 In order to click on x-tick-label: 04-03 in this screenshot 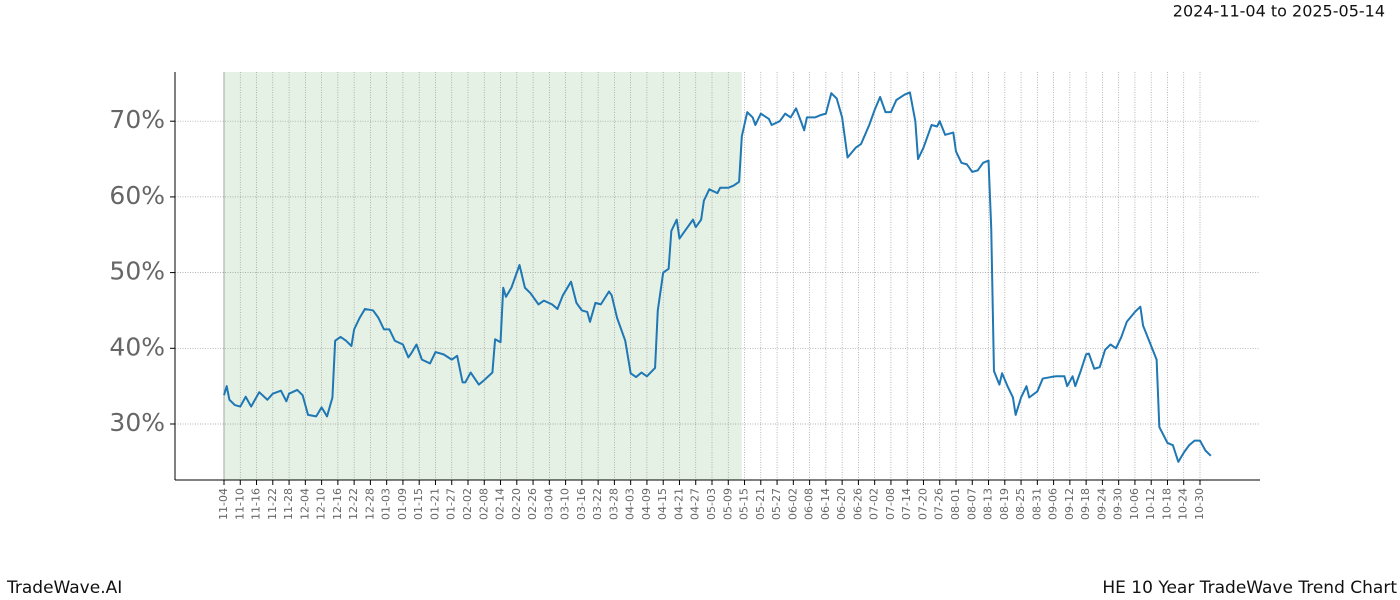, I will do `click(630, 504)`.